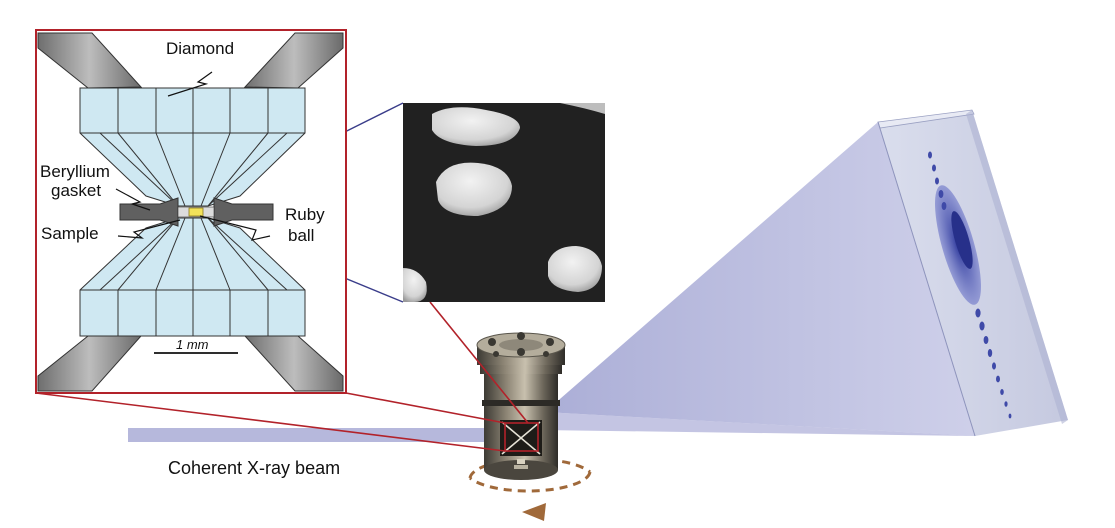 This screenshot has height=528, width=1115. What do you see at coordinates (328, 435) in the screenshot?
I see `xray-beam` at bounding box center [328, 435].